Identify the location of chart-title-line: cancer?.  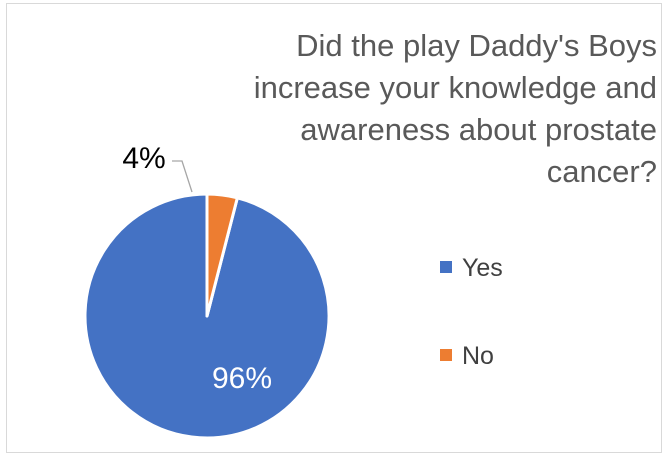
(602, 171).